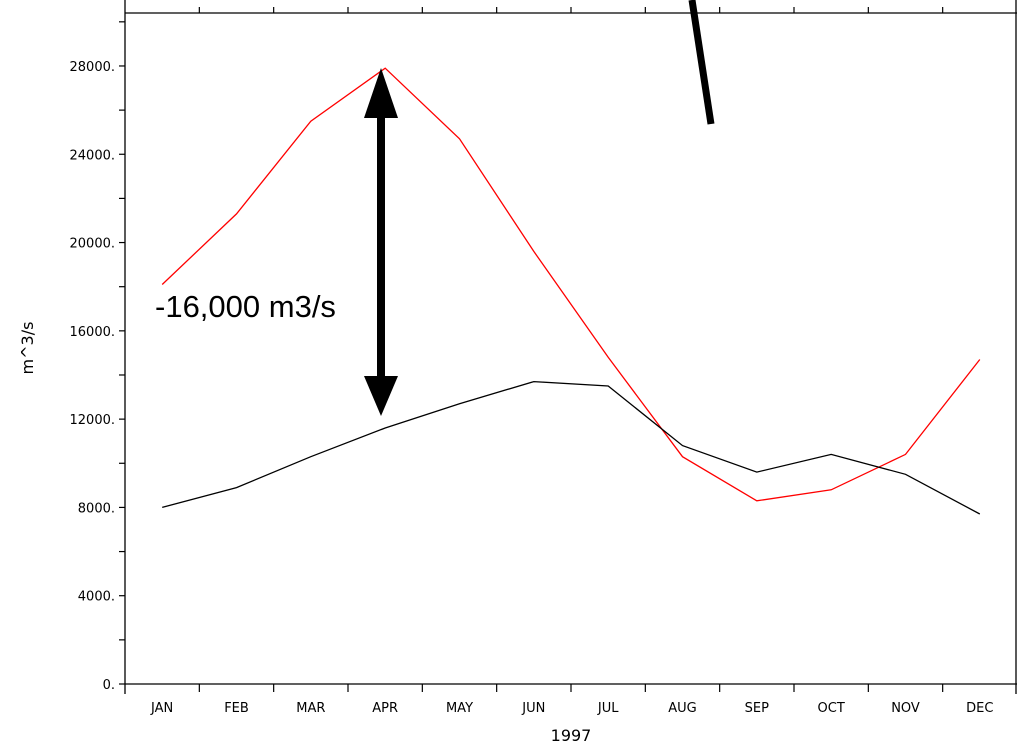 Image resolution: width=1017 pixels, height=747 pixels. What do you see at coordinates (310, 708) in the screenshot?
I see `x-tick-label: MAR` at bounding box center [310, 708].